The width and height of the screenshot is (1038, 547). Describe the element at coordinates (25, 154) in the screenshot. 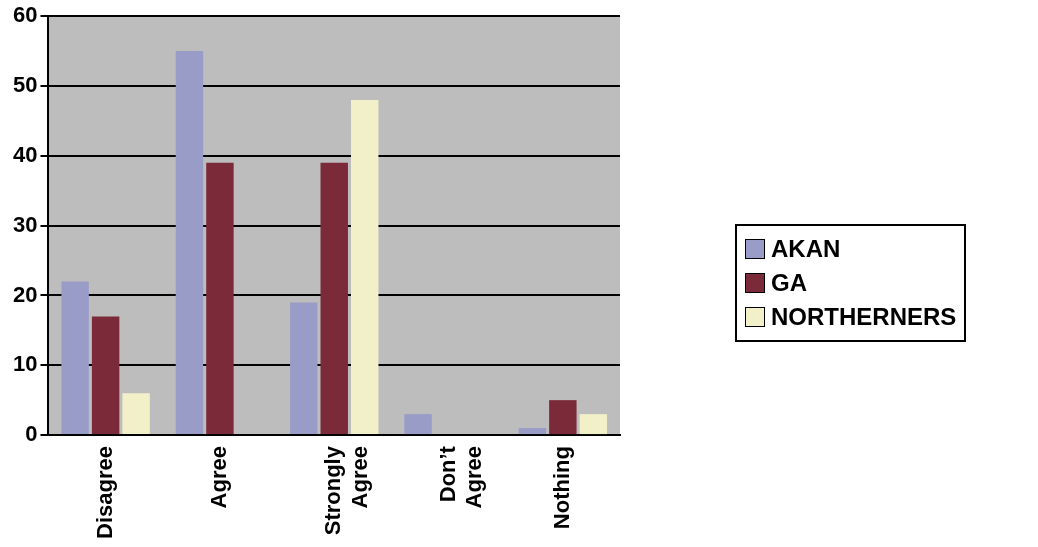

I see `y-tick-label: 40` at that location.